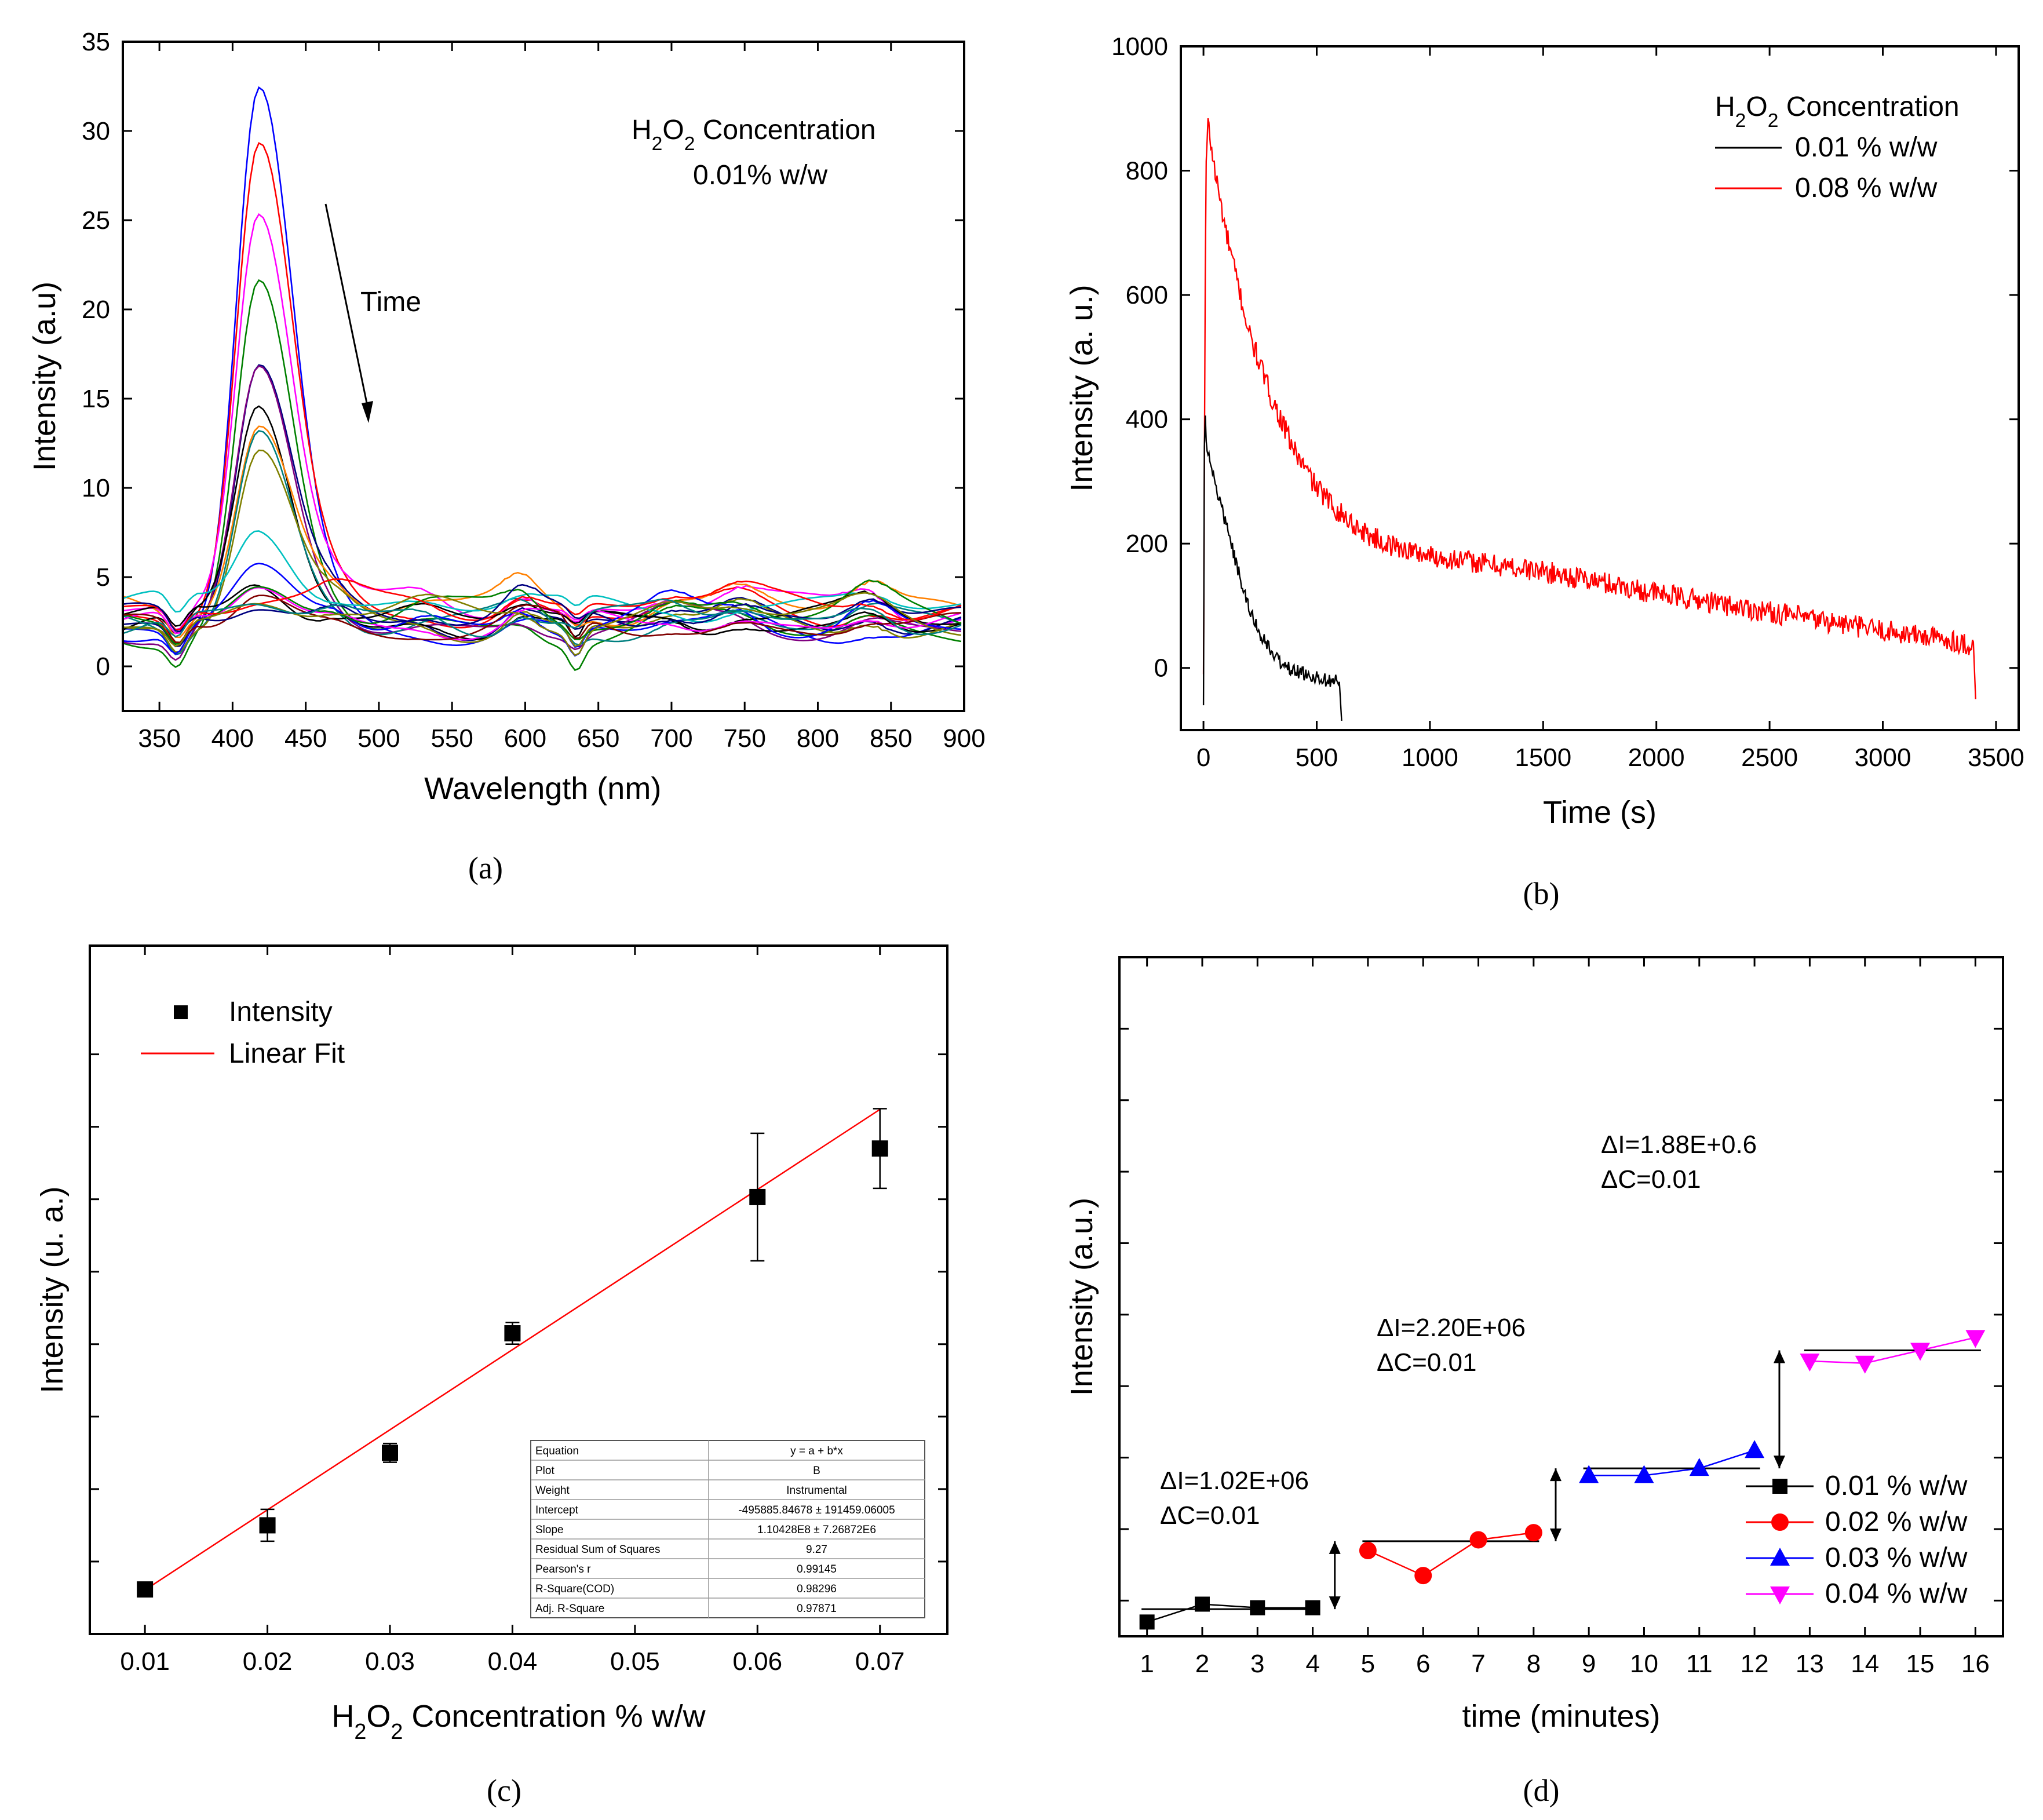 The width and height of the screenshot is (2043, 1820). Describe the element at coordinates (513, 1662) in the screenshot. I see `x-tick-label: 0.04` at that location.